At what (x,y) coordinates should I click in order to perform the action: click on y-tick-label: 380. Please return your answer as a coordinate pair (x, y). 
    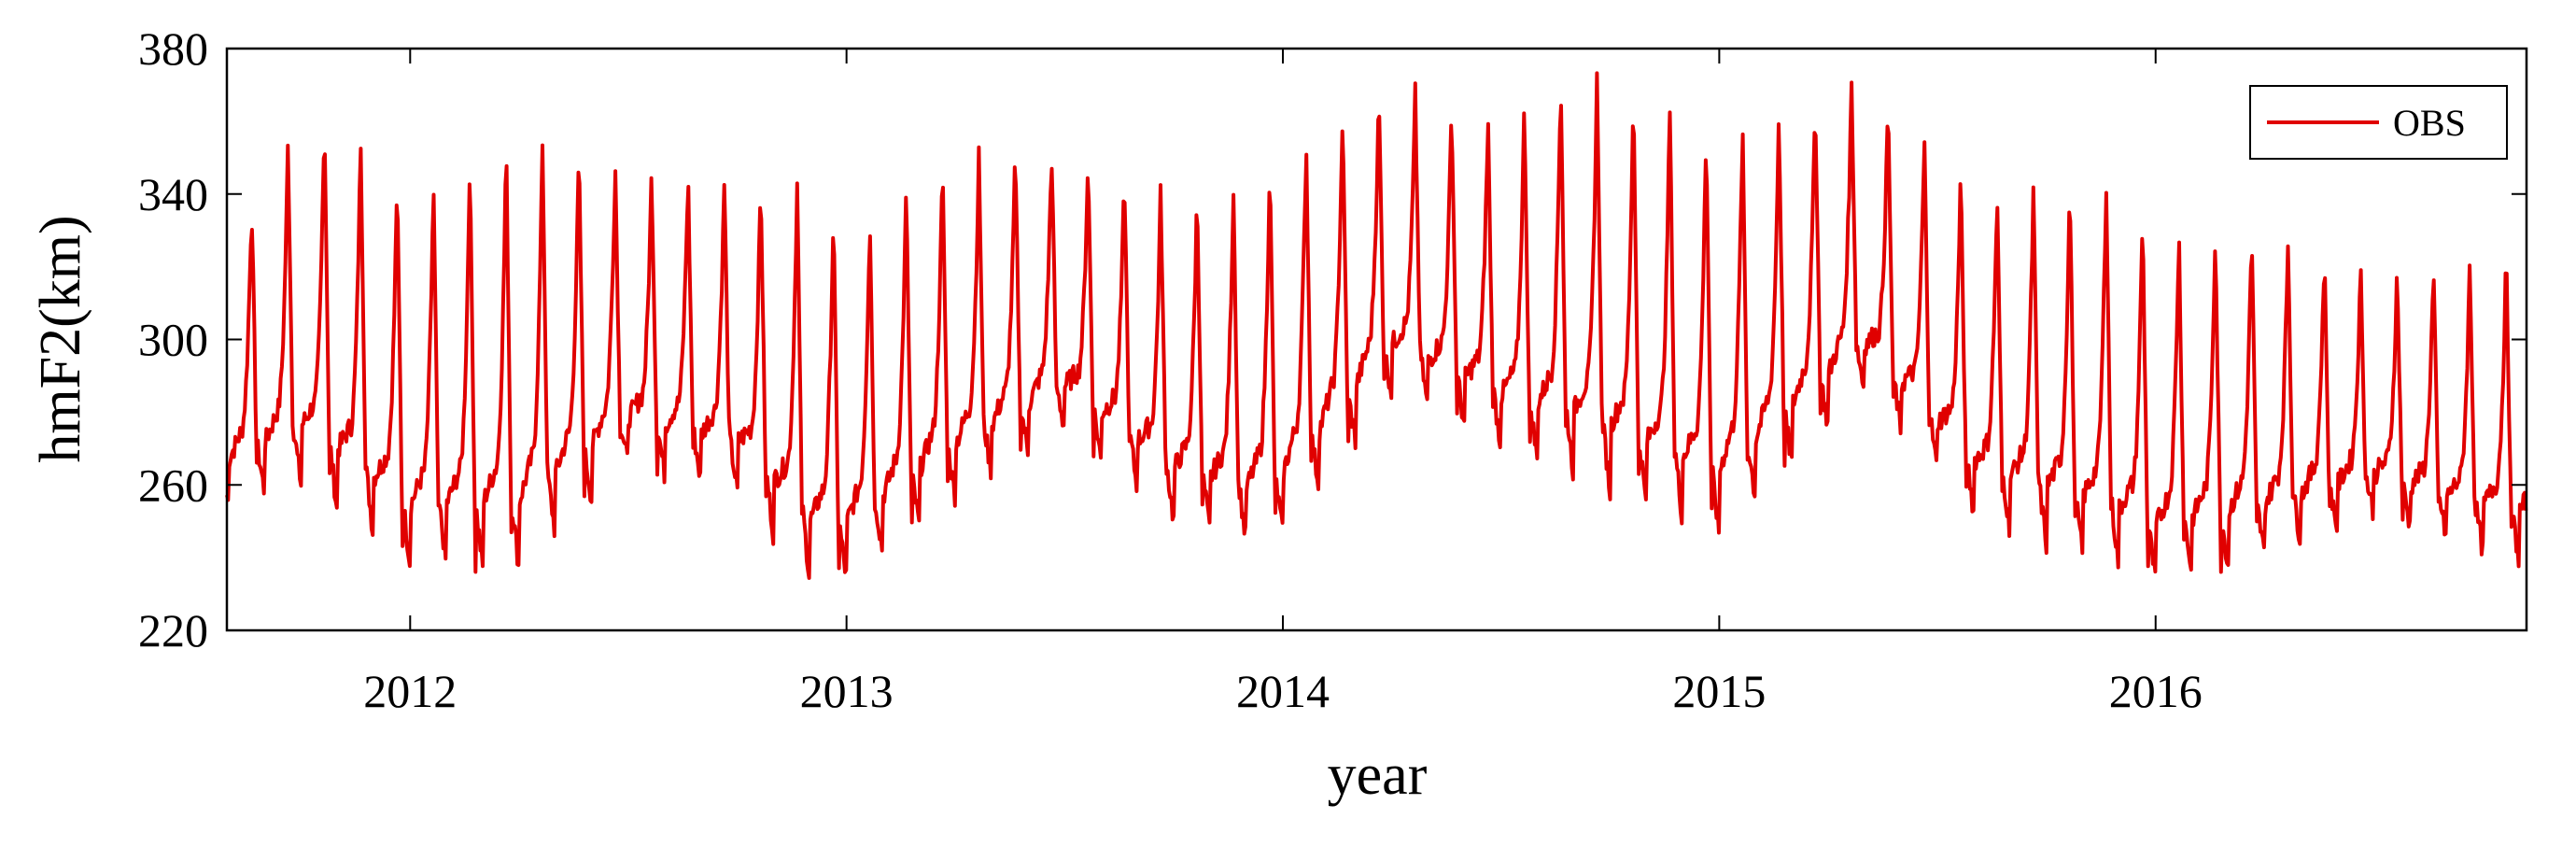
    Looking at the image, I should click on (173, 48).